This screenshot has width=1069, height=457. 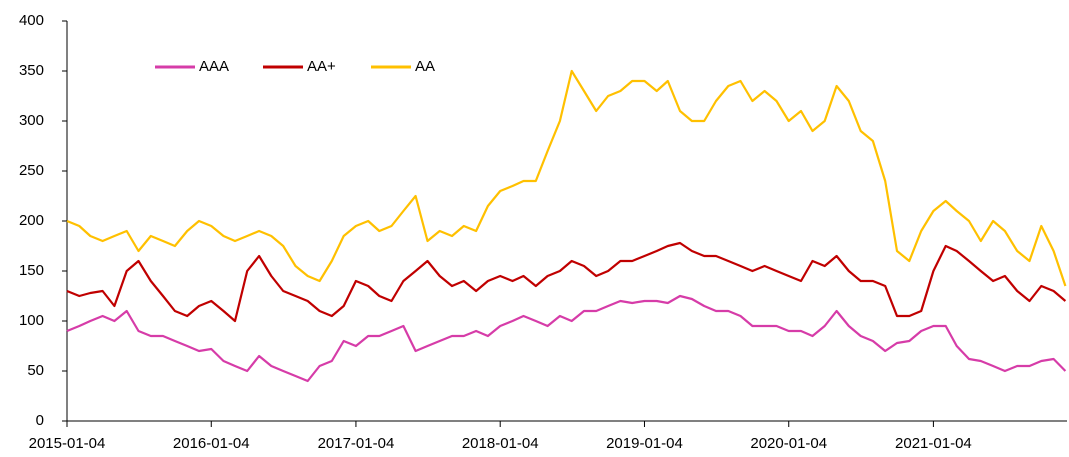 I want to click on y-tick-label: 350, so click(x=31, y=70).